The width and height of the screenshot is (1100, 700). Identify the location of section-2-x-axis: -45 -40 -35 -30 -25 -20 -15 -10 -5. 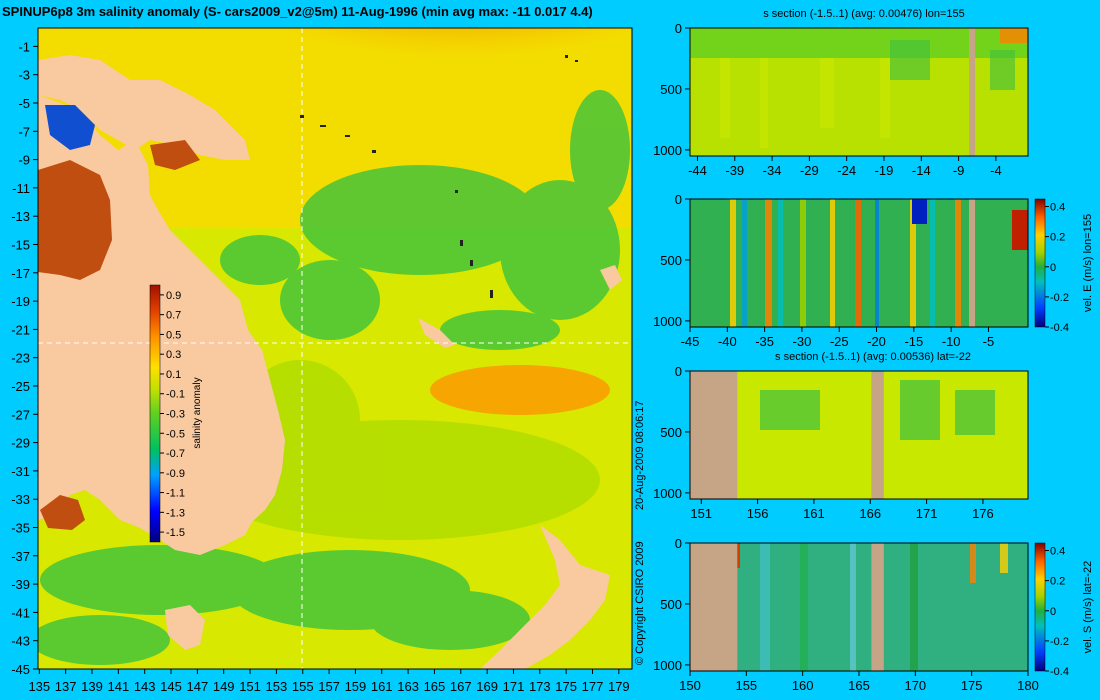
(838, 338).